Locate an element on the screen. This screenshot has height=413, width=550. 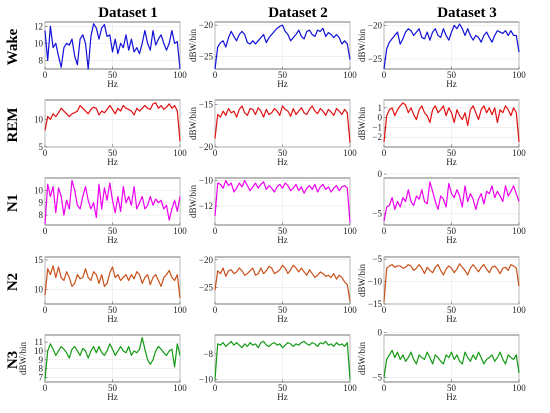
y-tick-label: 5 is located at coordinates (41, 147).